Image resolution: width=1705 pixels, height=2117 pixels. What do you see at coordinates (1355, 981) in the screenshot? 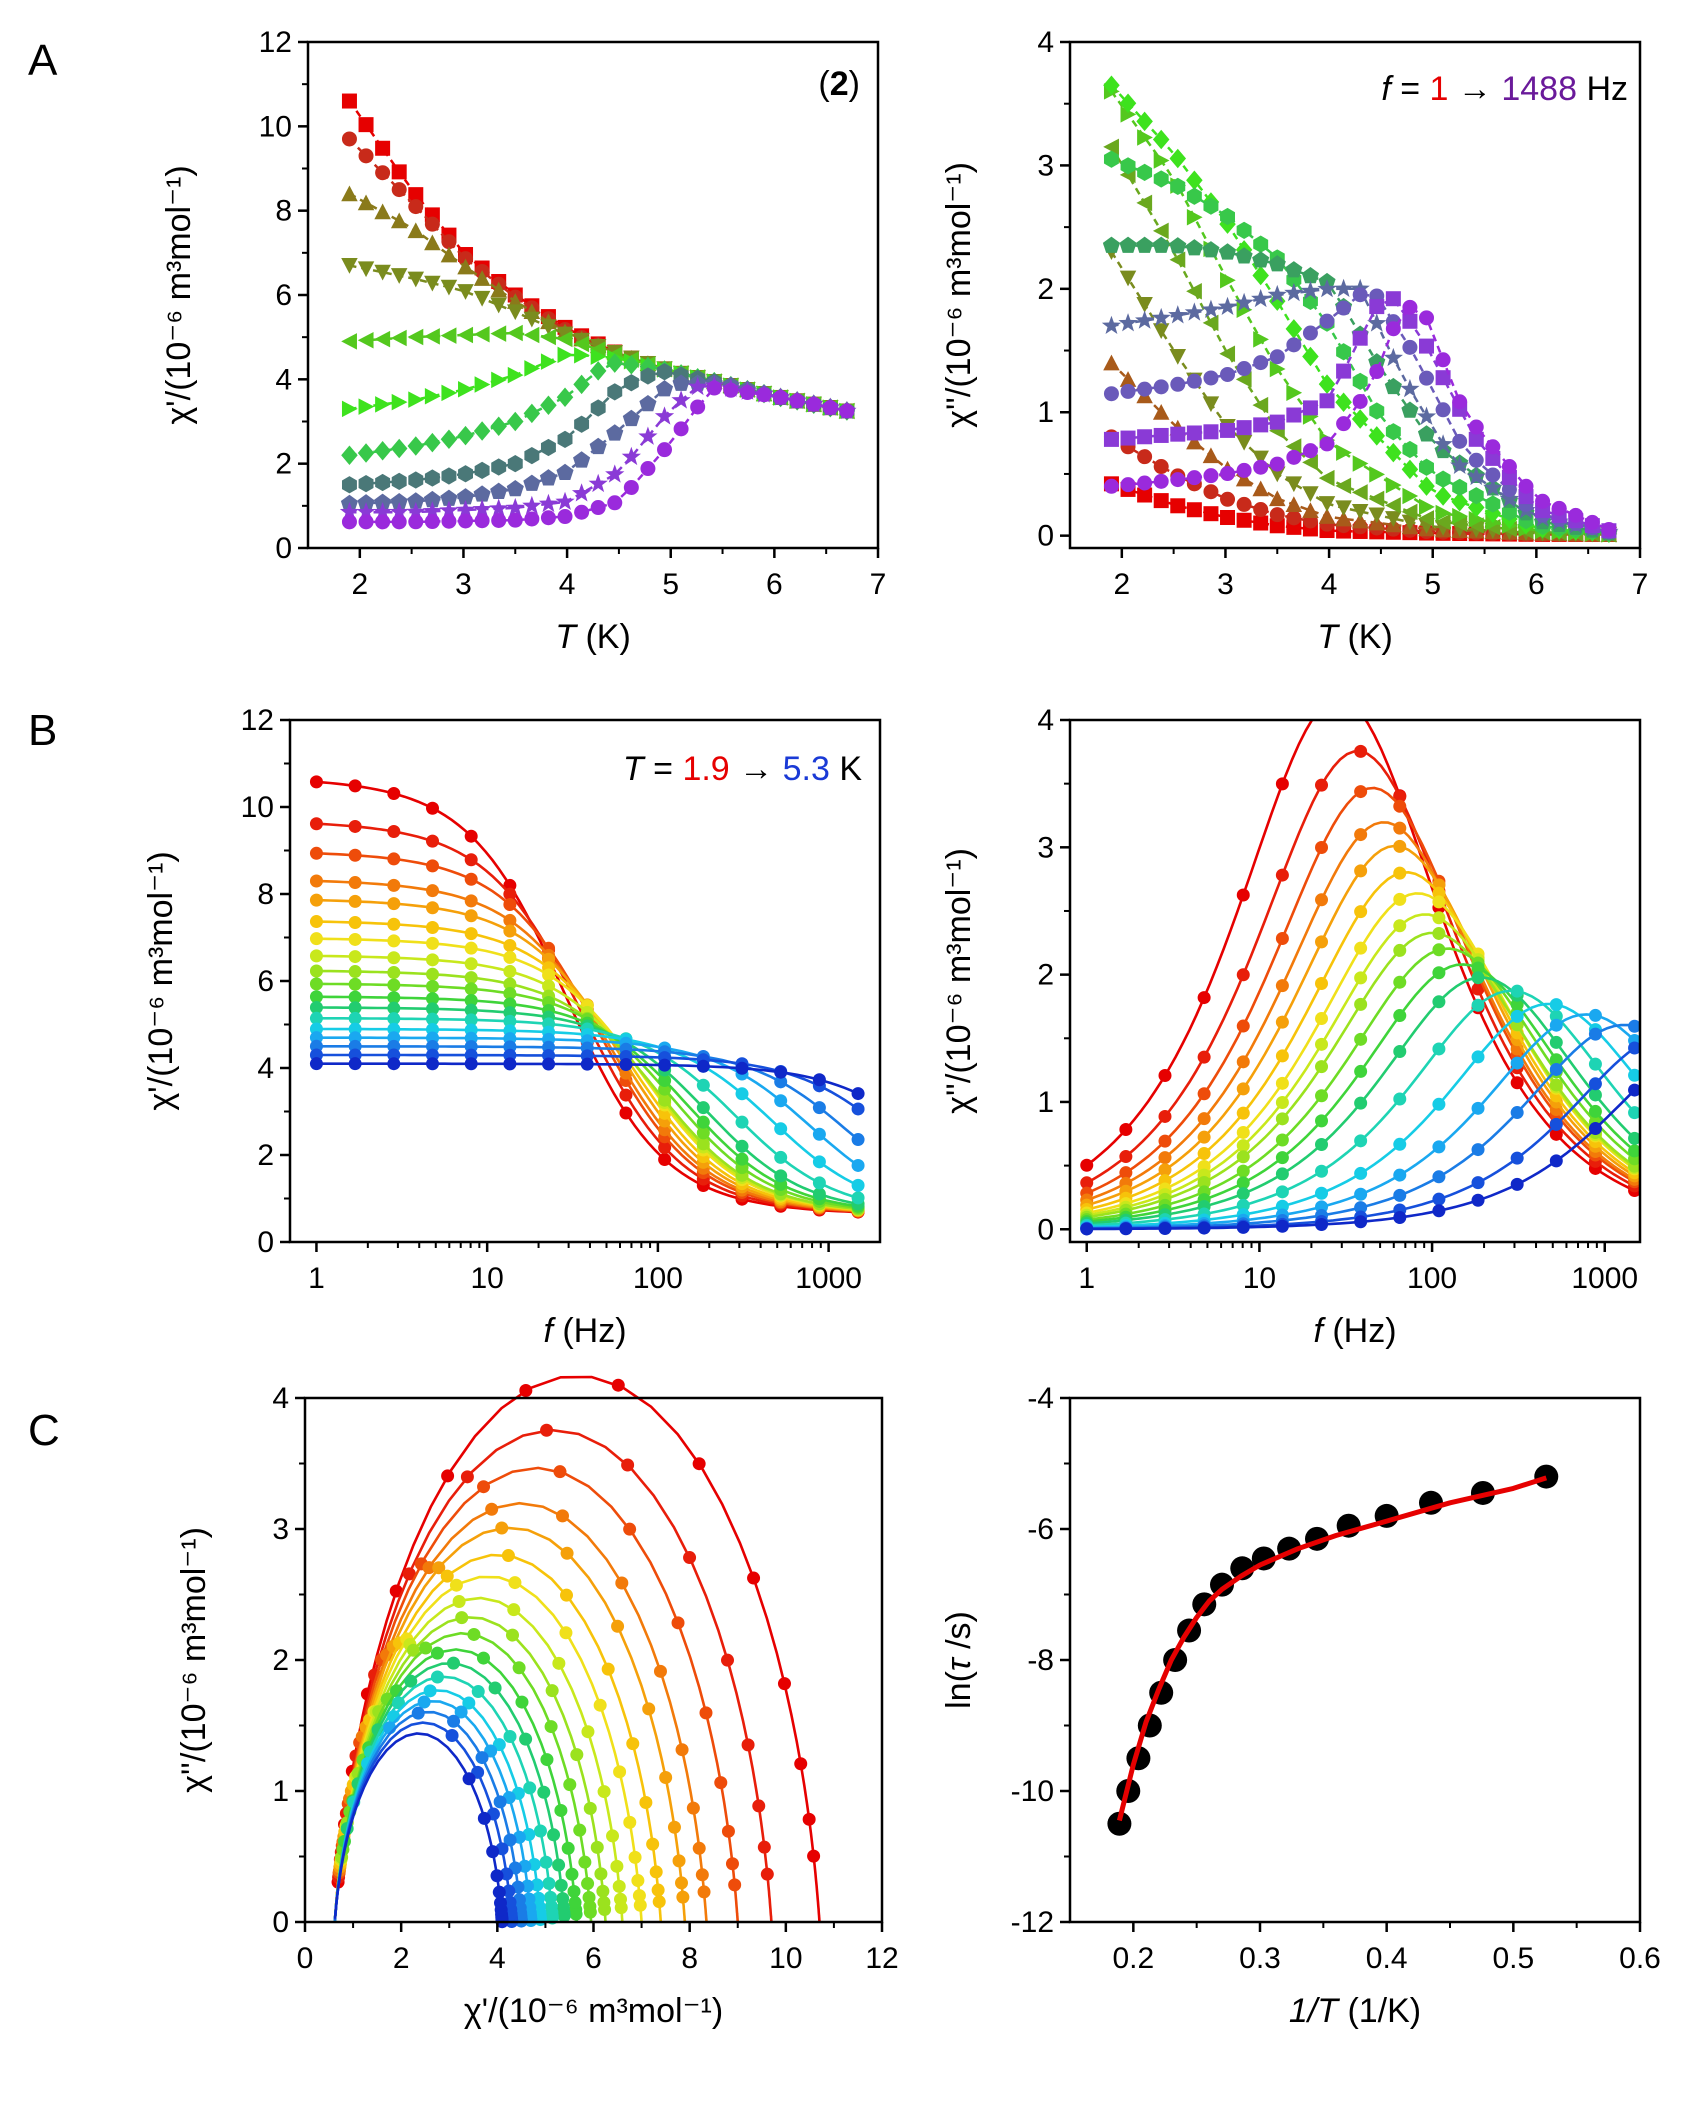
I see `plot-frame` at bounding box center [1355, 981].